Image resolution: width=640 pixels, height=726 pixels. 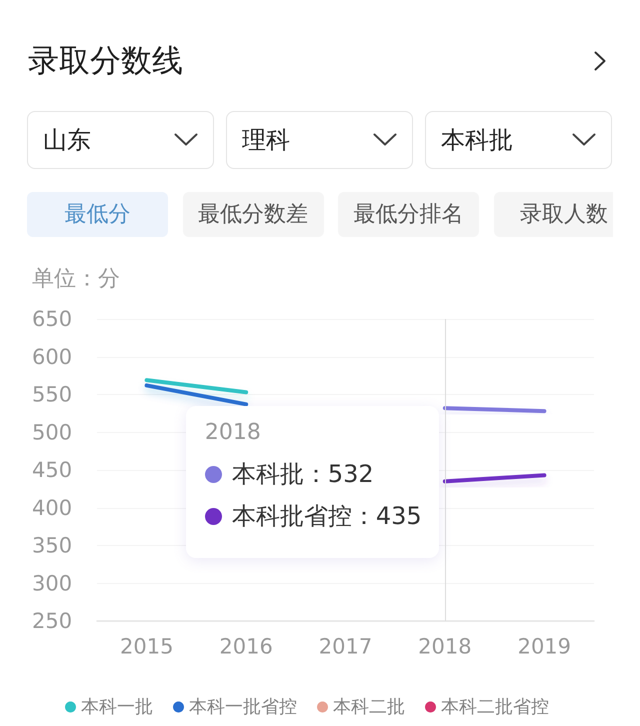 What do you see at coordinates (253, 214) in the screenshot?
I see `tab: 最低分数差` at bounding box center [253, 214].